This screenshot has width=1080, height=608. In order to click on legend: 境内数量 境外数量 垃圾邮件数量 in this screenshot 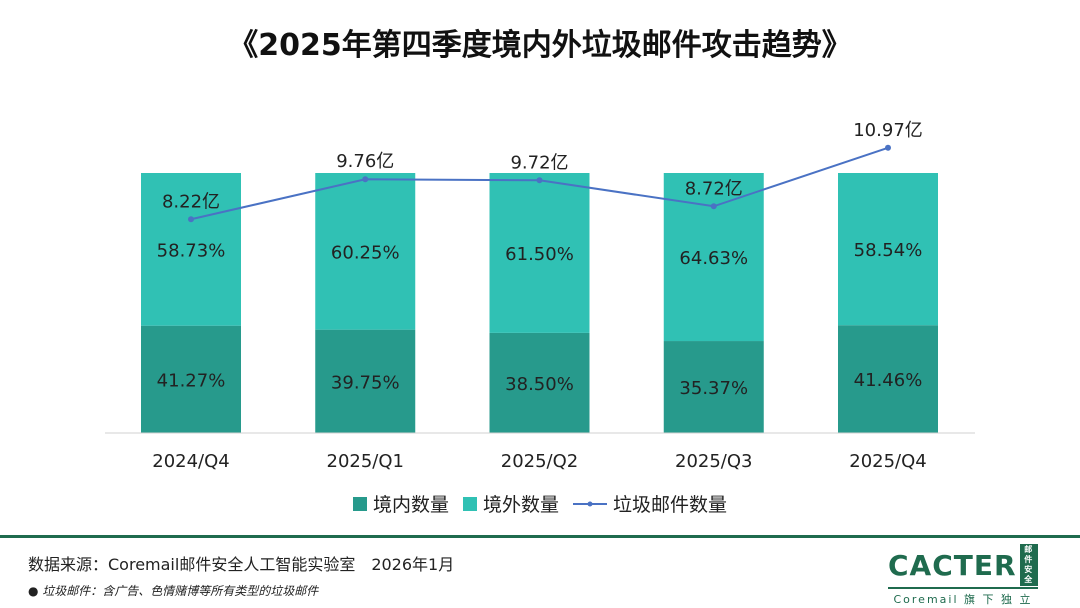, I will do `click(540, 503)`.